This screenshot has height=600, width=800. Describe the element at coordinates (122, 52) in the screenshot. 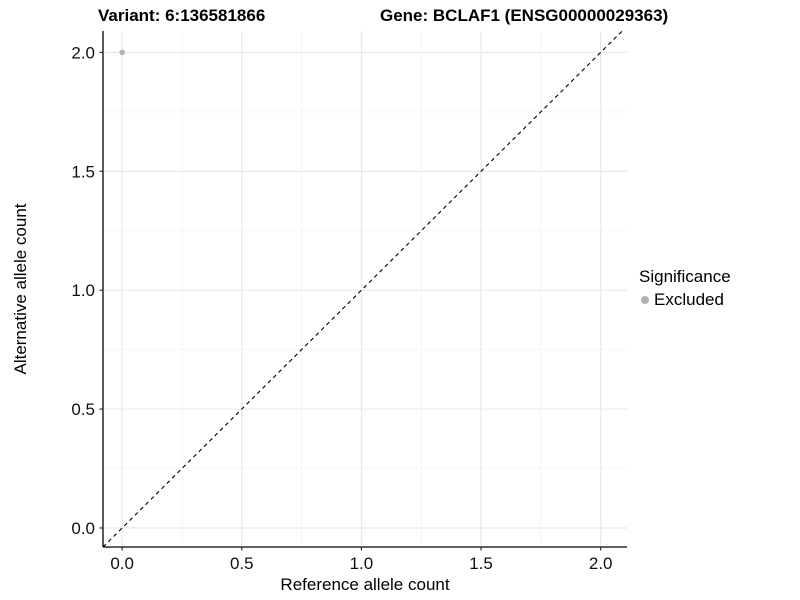

I see `data-point` at that location.